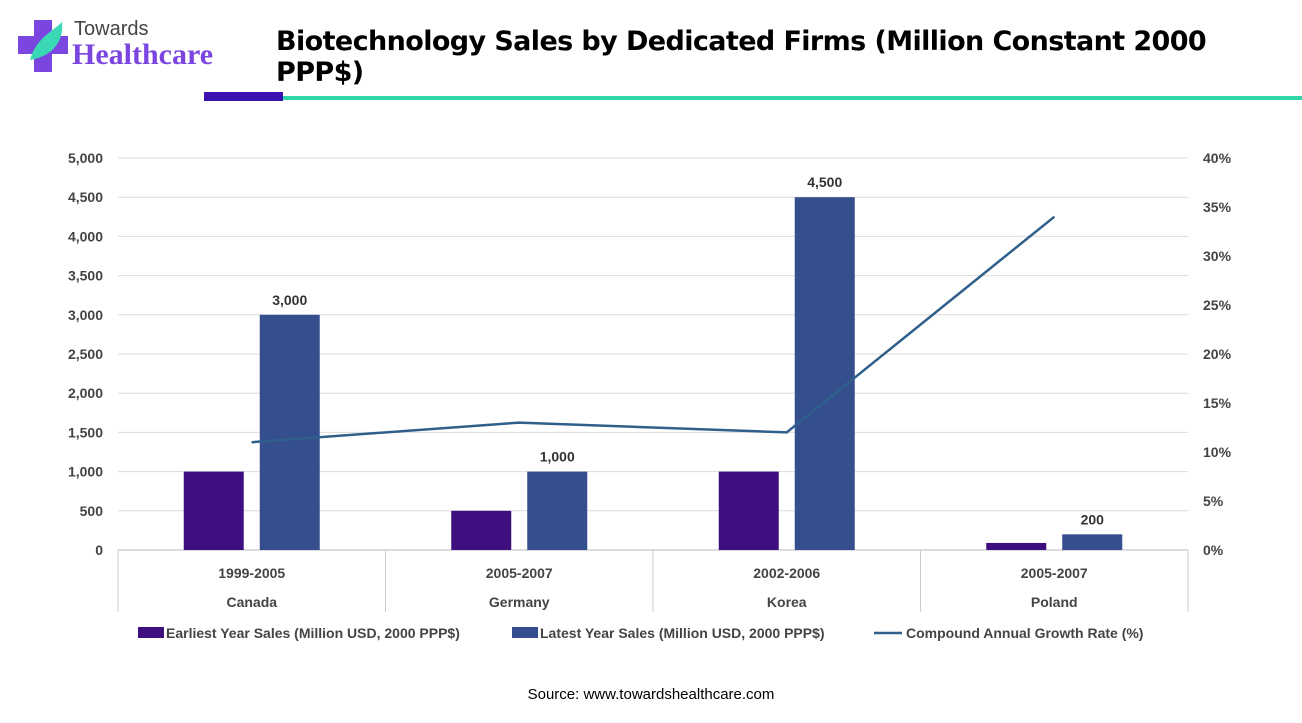  Describe the element at coordinates (557, 457) in the screenshot. I see `data-label: 1,000` at that location.